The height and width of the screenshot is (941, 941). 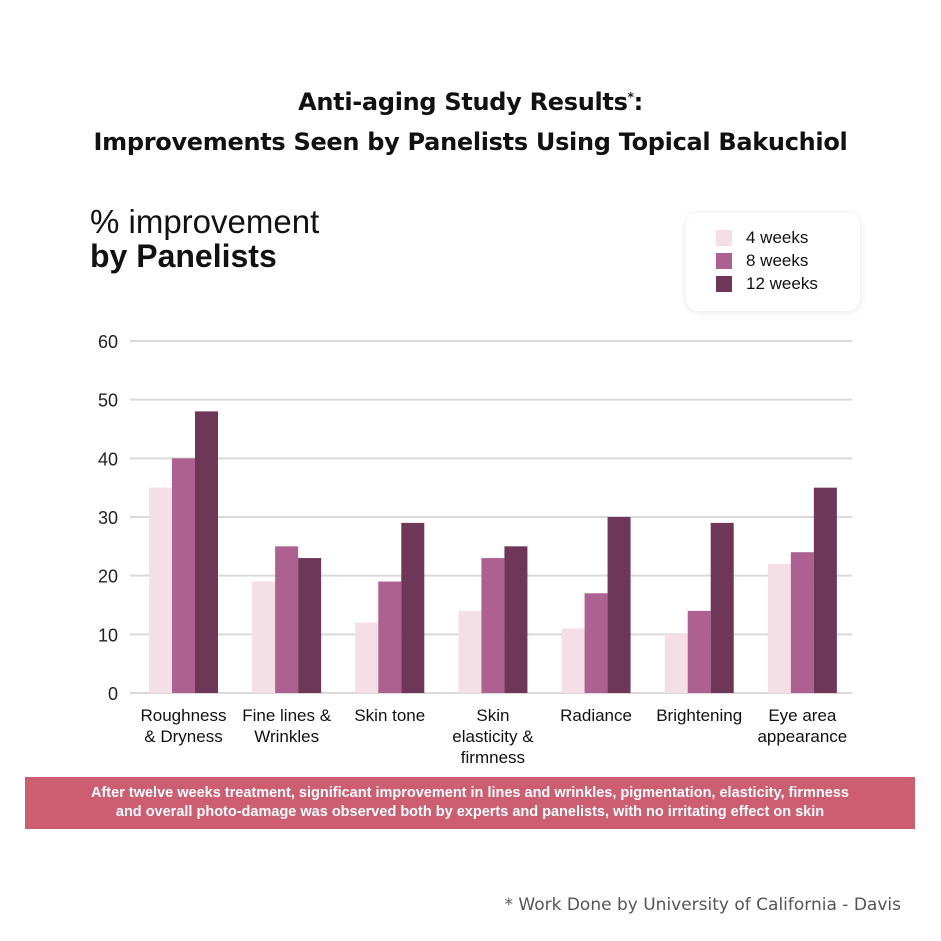 I want to click on y-tick-label: 0, so click(x=113, y=694).